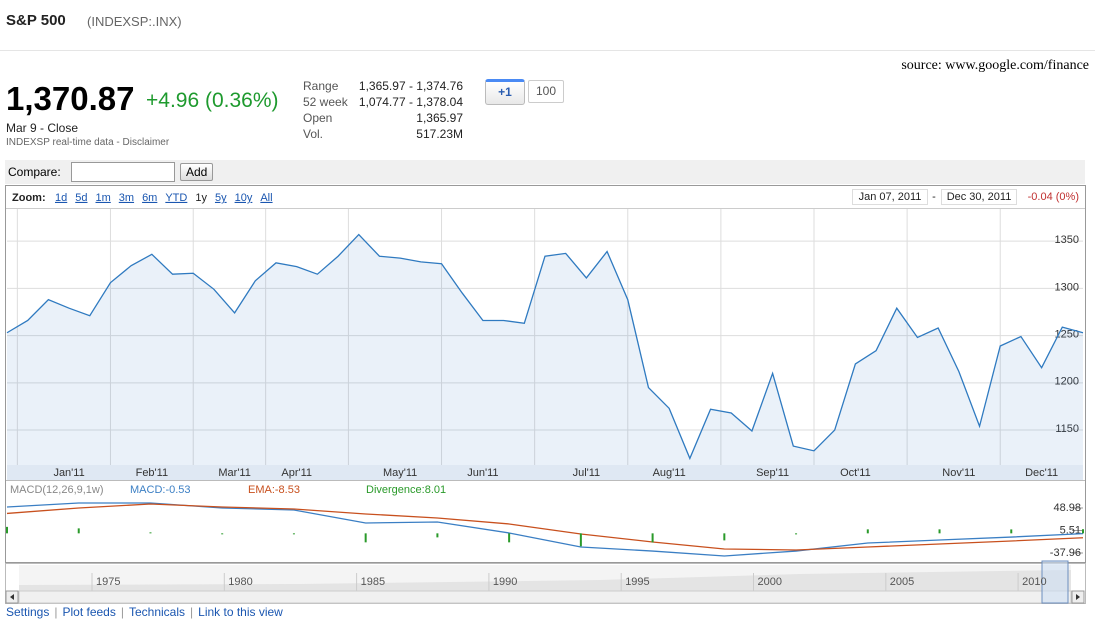  Describe the element at coordinates (123, 172) in the screenshot. I see `compare-input` at that location.